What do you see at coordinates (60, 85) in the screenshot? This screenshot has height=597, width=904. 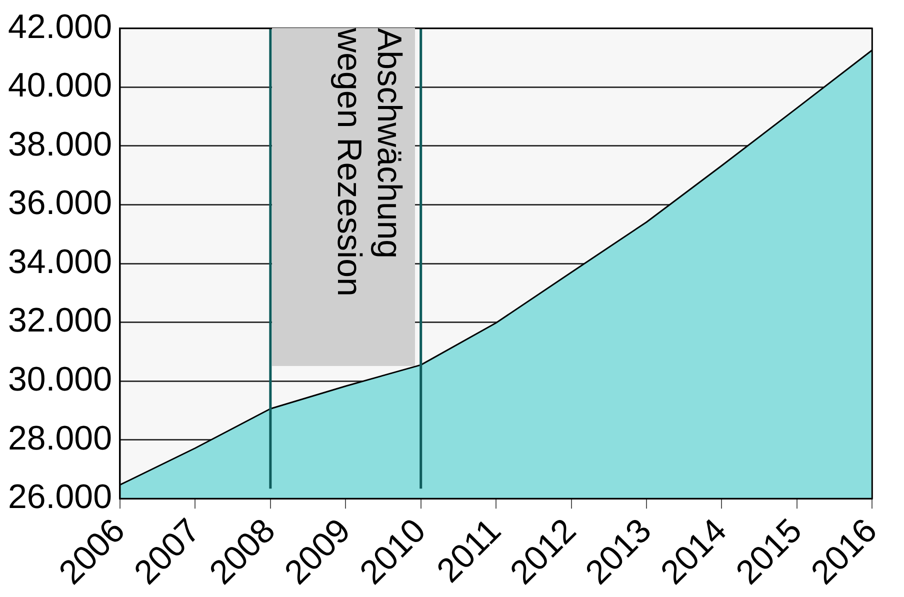 I see `y-tick-label: 40.000` at bounding box center [60, 85].